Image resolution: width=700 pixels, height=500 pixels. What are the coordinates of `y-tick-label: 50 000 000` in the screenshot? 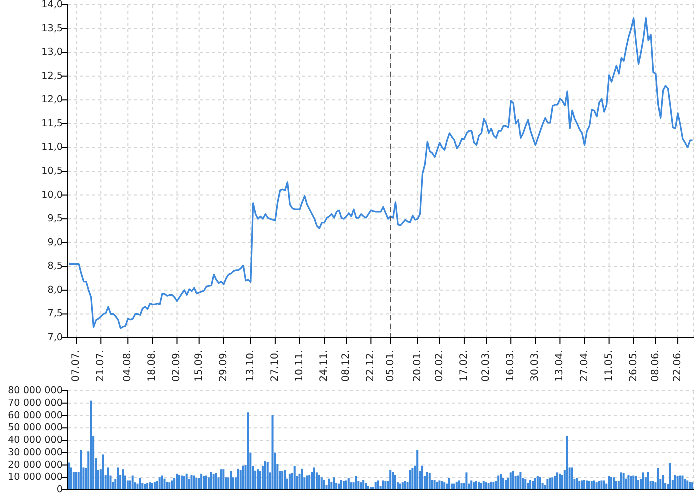 It's located at (35, 428).